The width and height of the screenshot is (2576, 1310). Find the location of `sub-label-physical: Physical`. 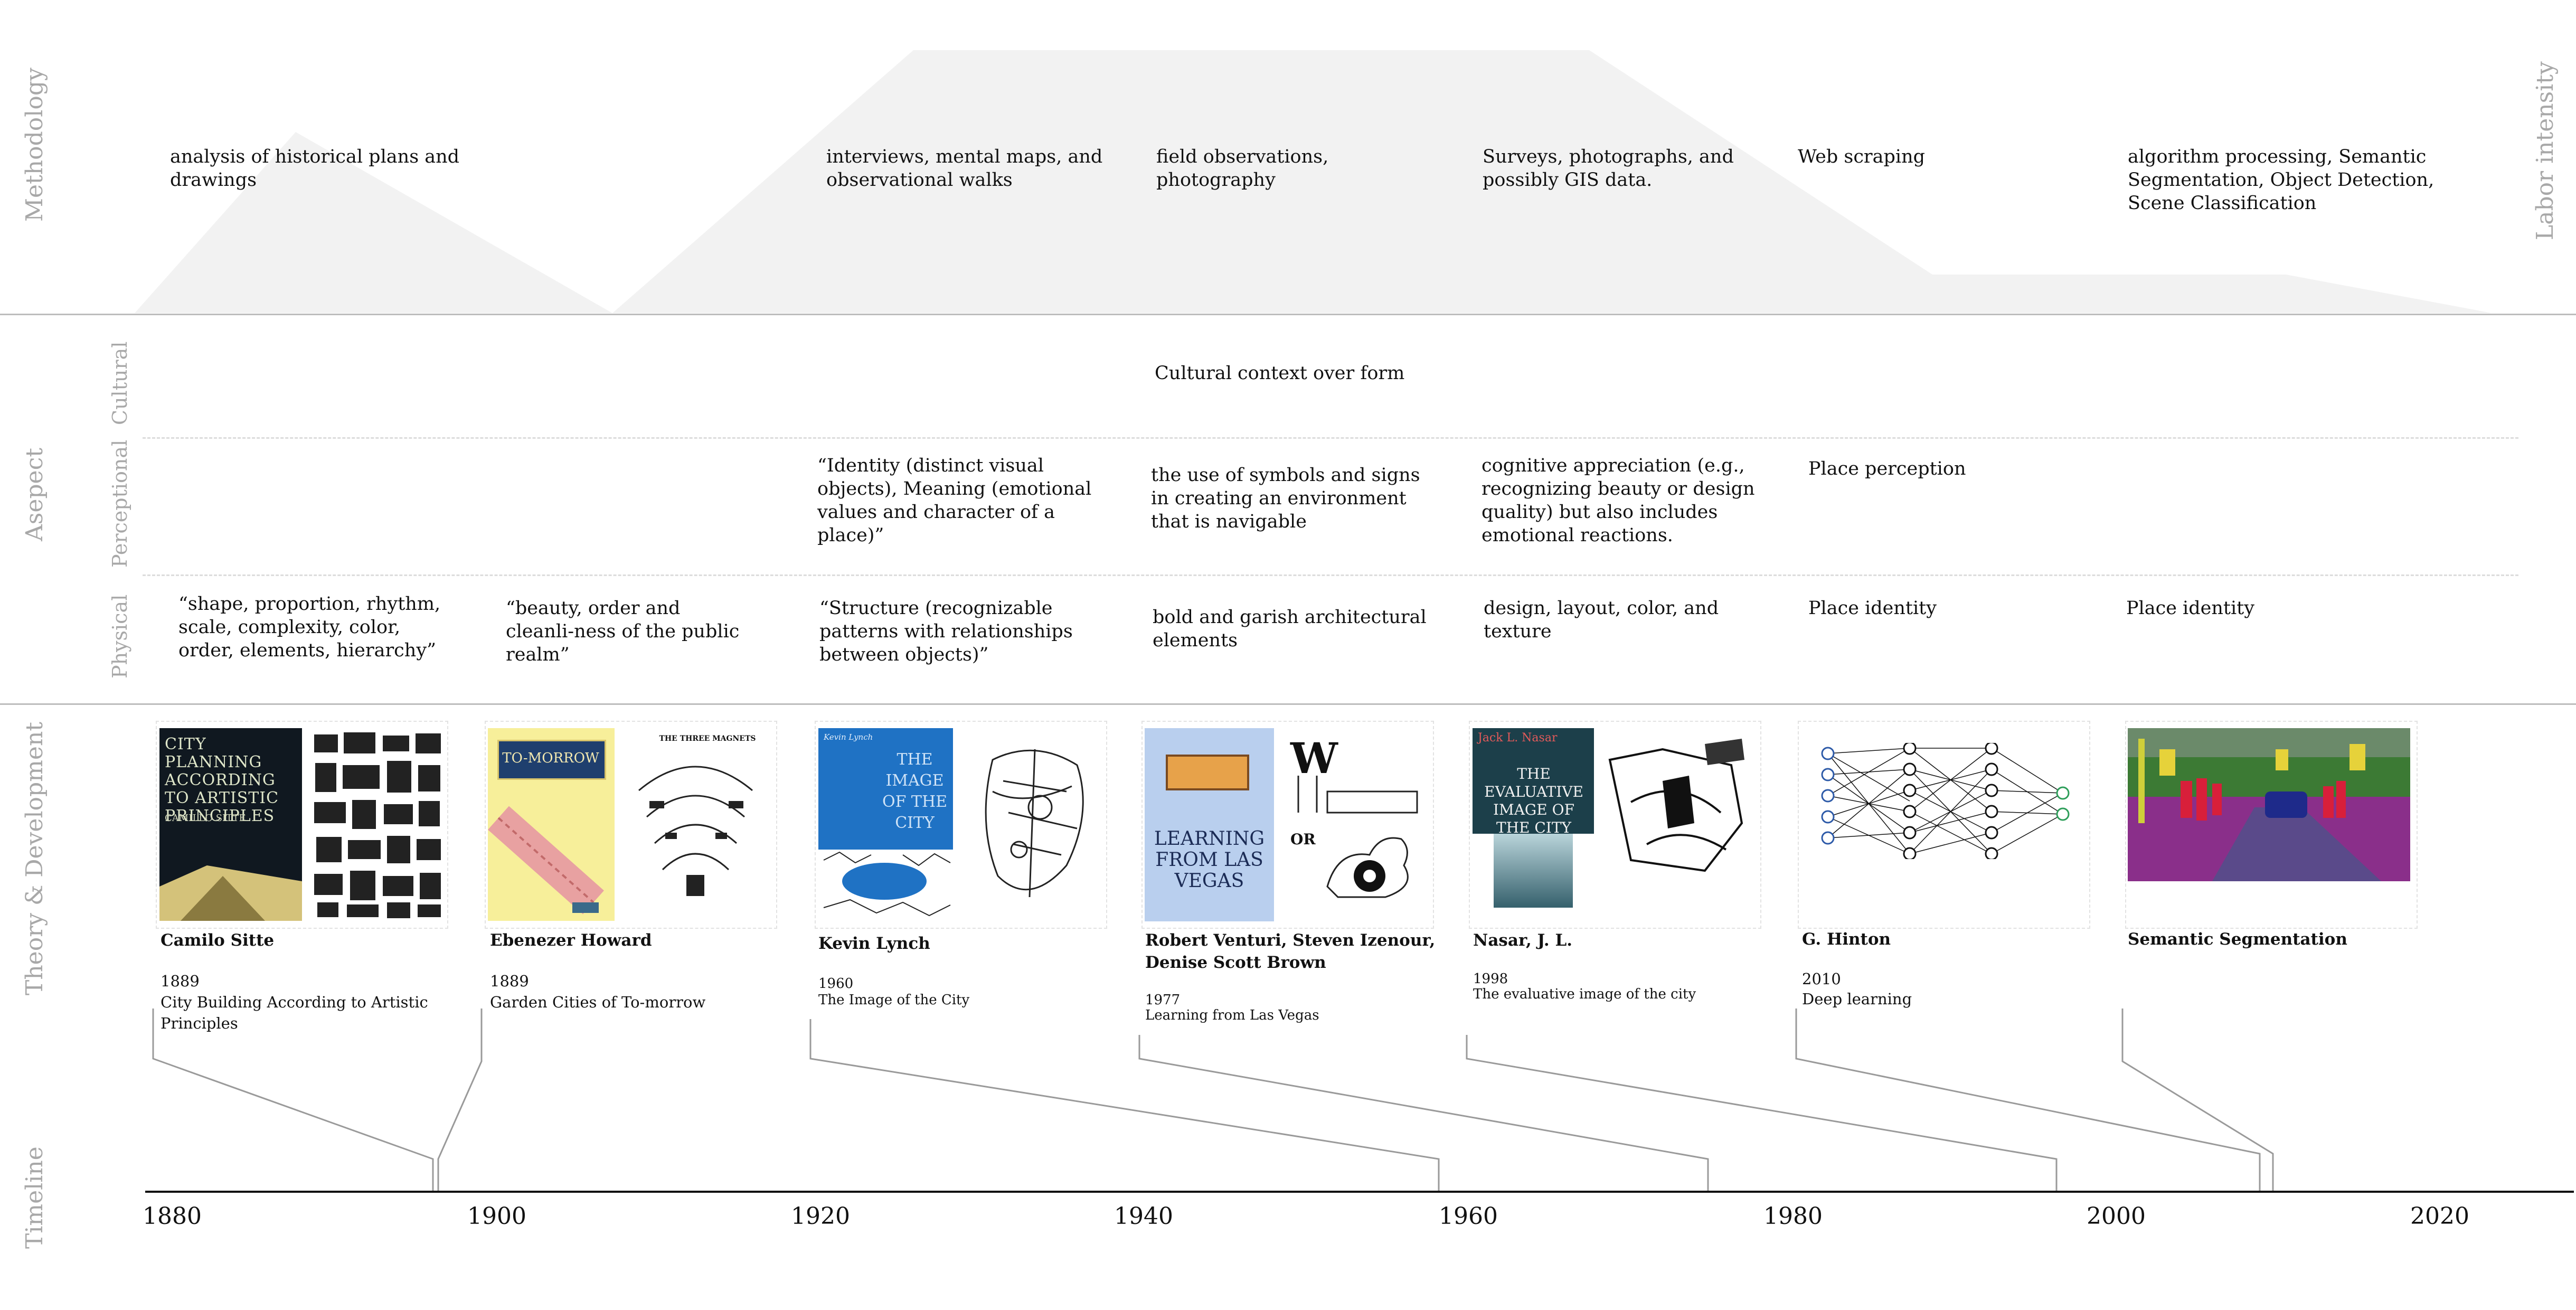

sub-label-physical: Physical is located at coordinates (119, 636).